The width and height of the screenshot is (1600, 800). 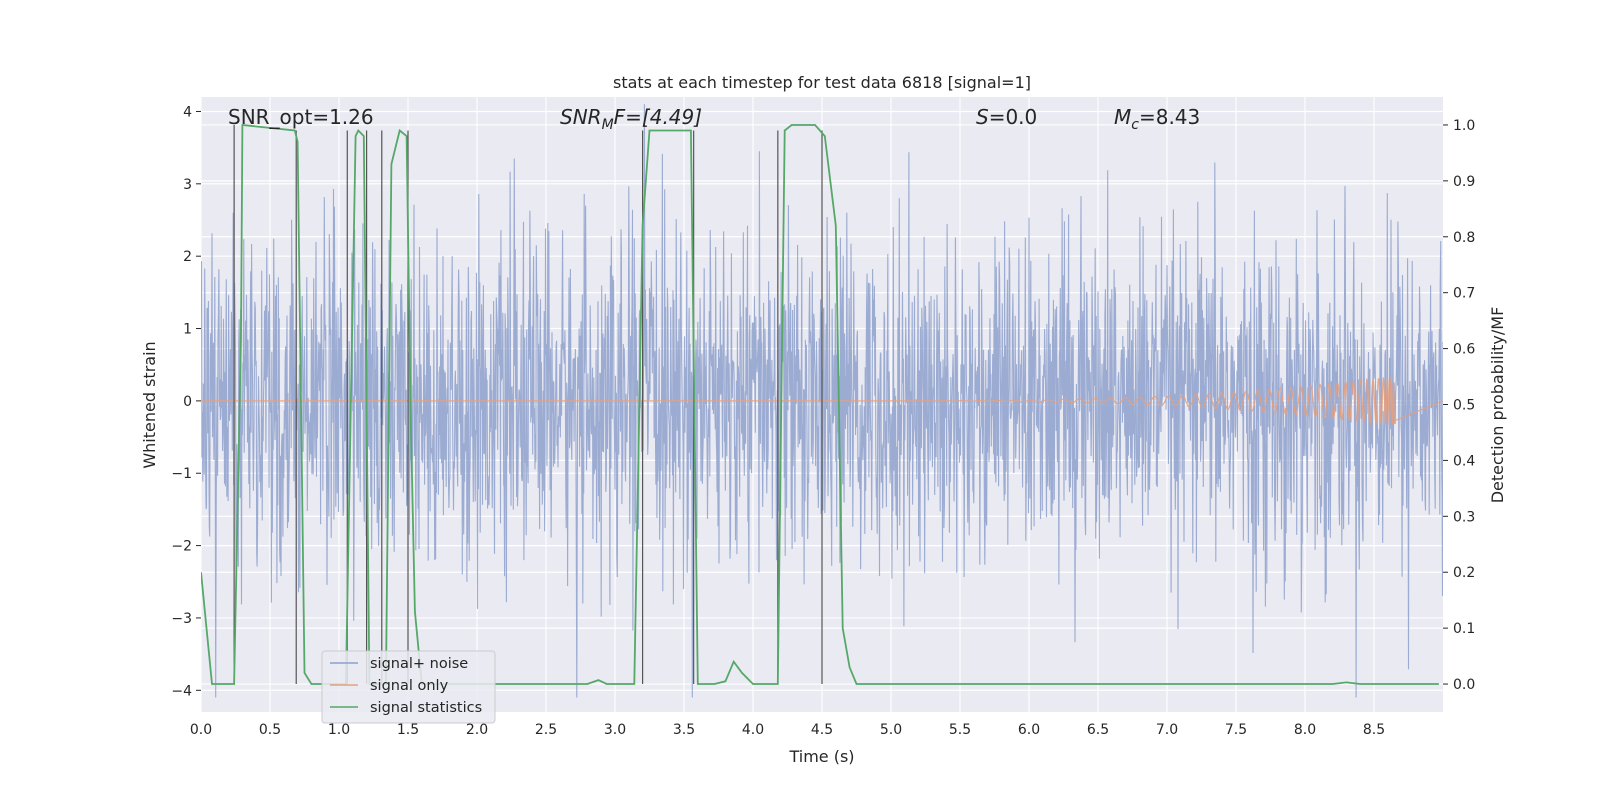 What do you see at coordinates (891, 730) in the screenshot?
I see `x-tick-label: 5.0` at bounding box center [891, 730].